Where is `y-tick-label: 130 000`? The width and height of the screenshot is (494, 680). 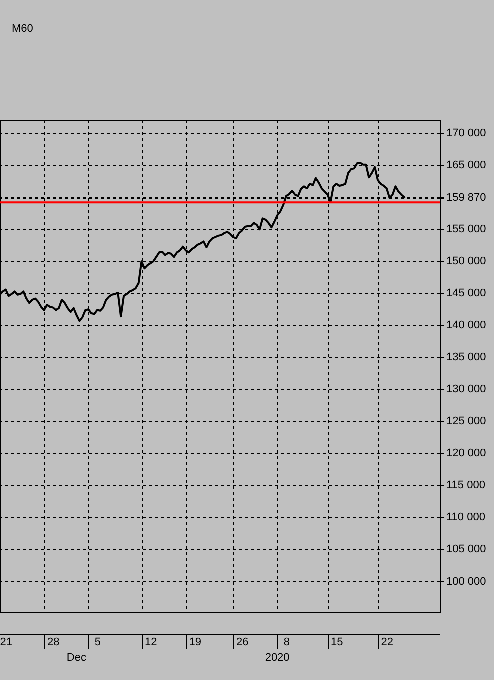 y-tick-label: 130 000 is located at coordinates (466, 390).